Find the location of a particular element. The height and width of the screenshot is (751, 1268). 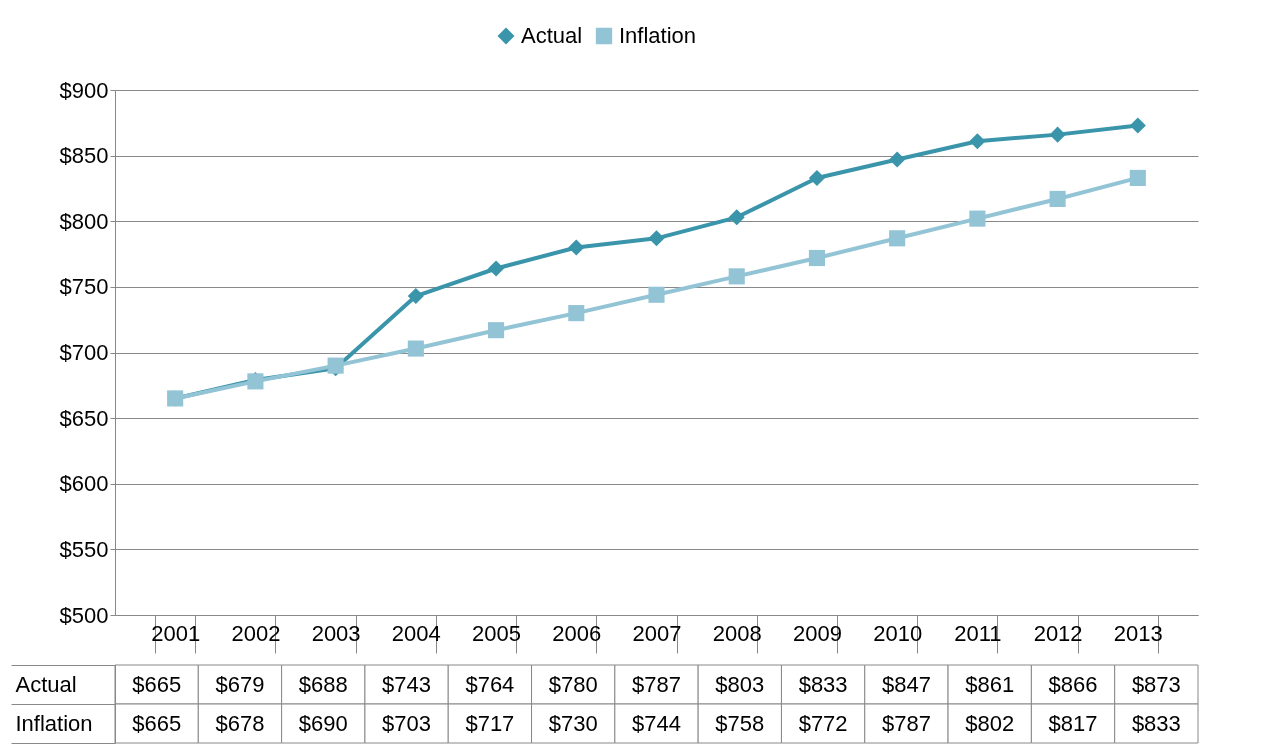

text: Inflation is located at coordinates (54, 723).